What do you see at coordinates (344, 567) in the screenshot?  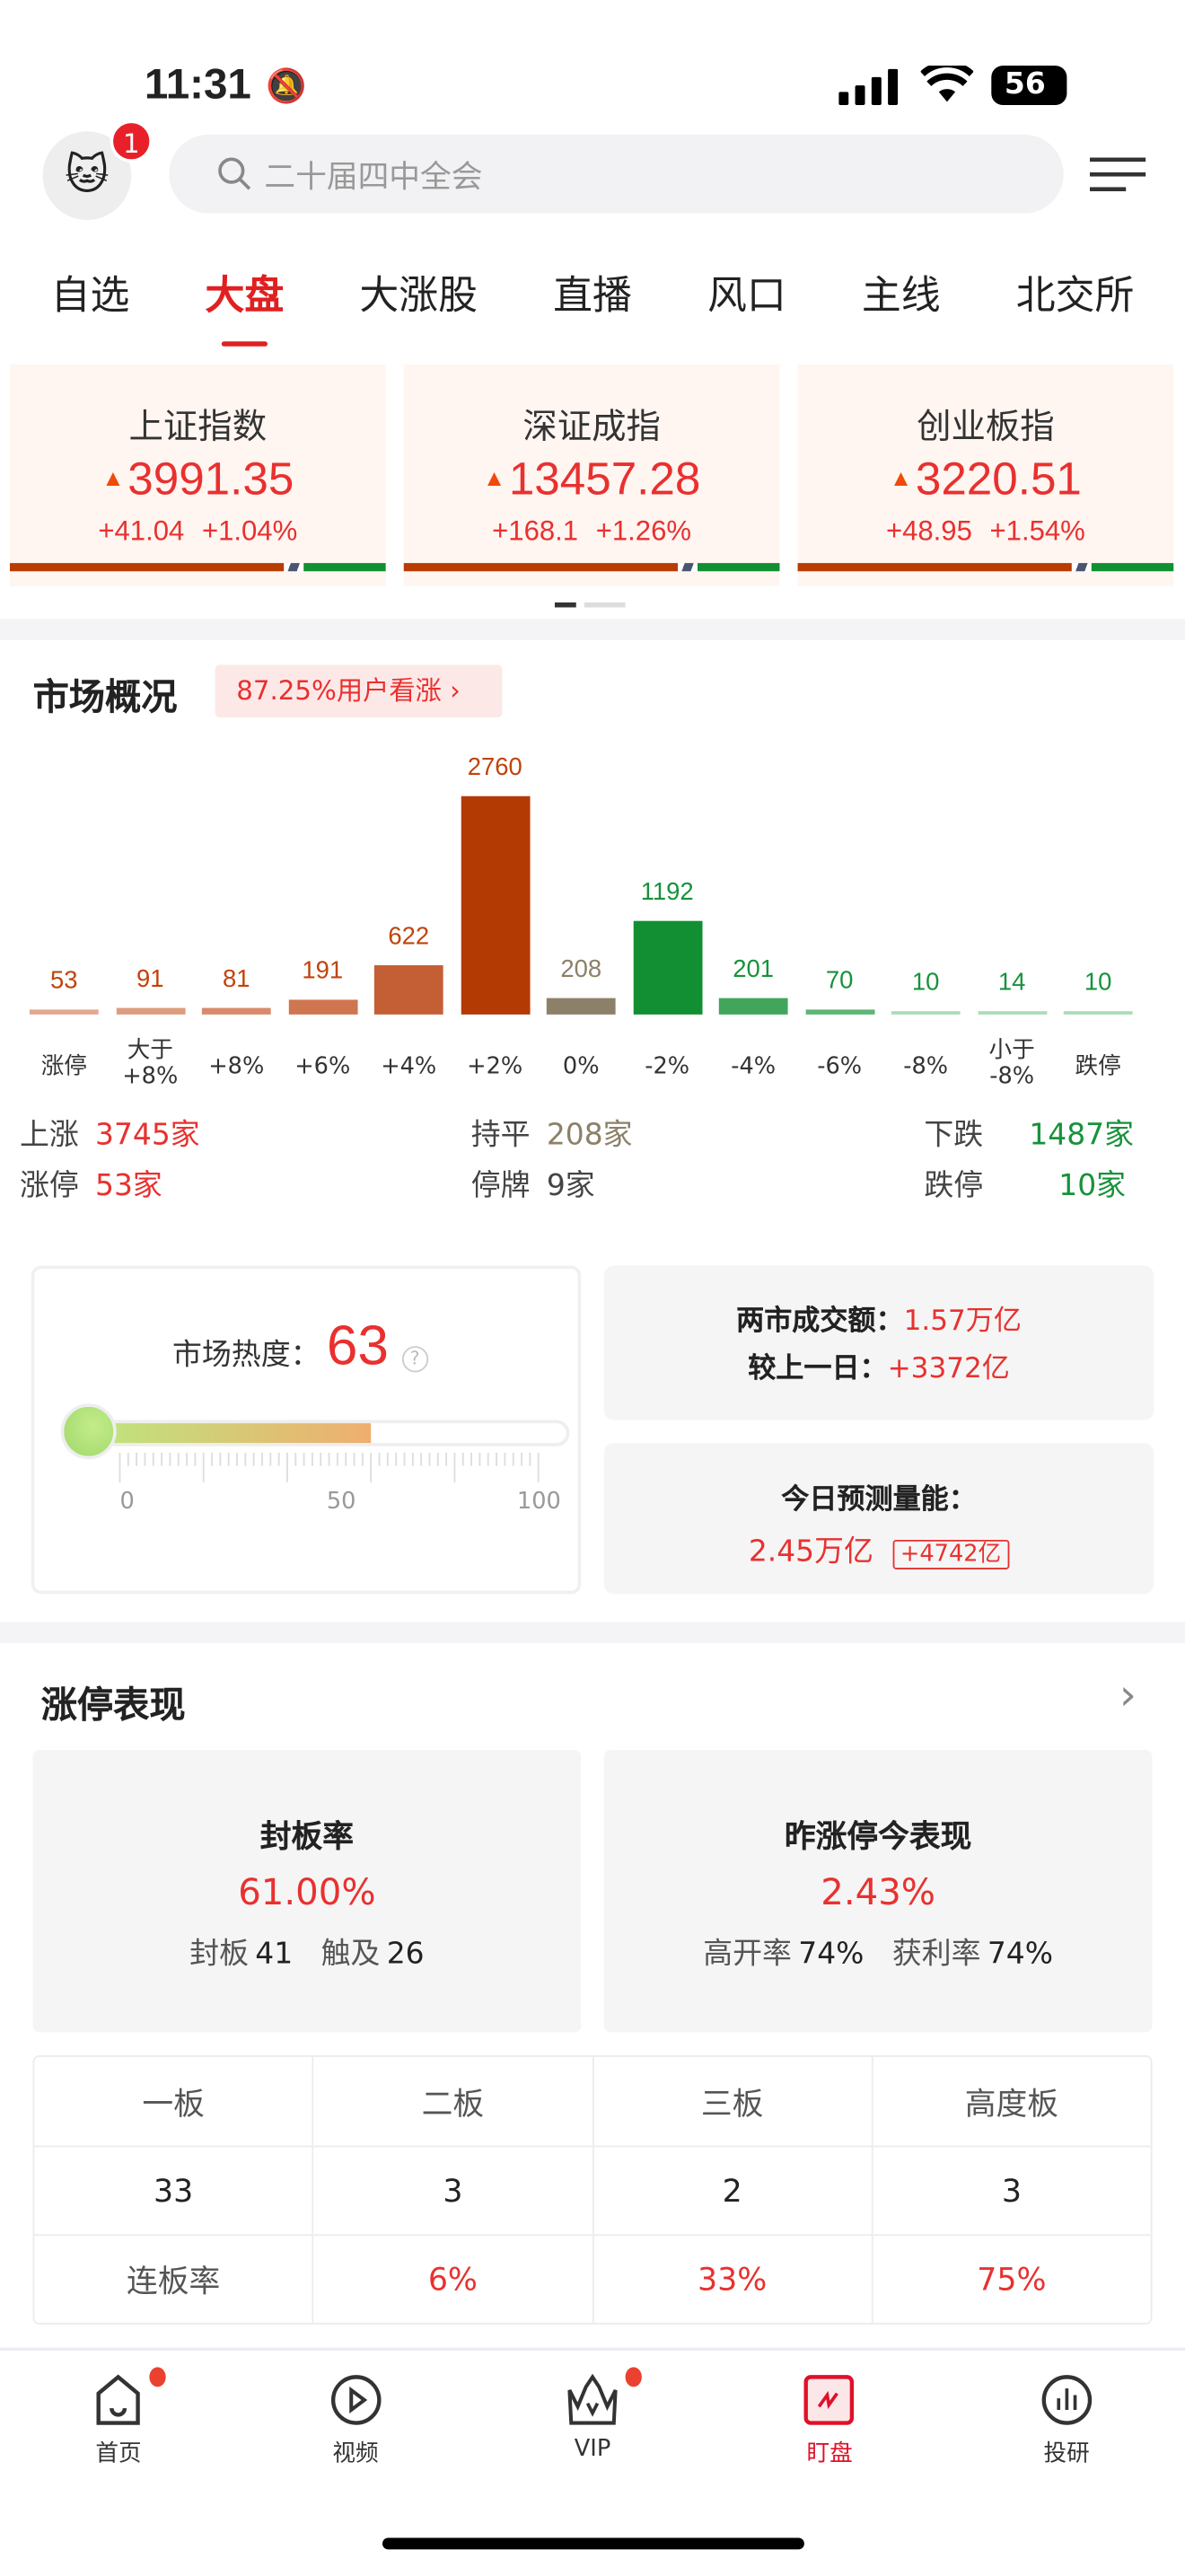 I see `breadth-down` at bounding box center [344, 567].